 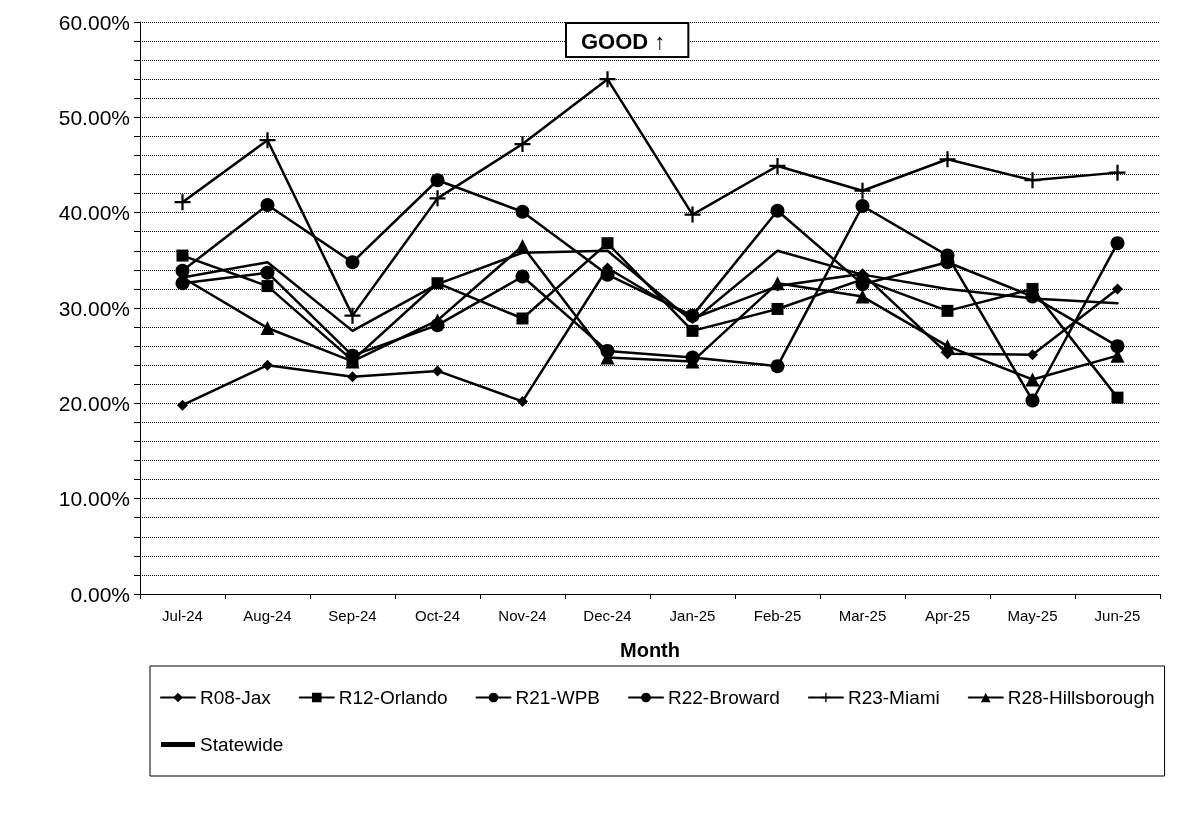 What do you see at coordinates (692, 615) in the screenshot?
I see `x-tick-label: Jan-25` at bounding box center [692, 615].